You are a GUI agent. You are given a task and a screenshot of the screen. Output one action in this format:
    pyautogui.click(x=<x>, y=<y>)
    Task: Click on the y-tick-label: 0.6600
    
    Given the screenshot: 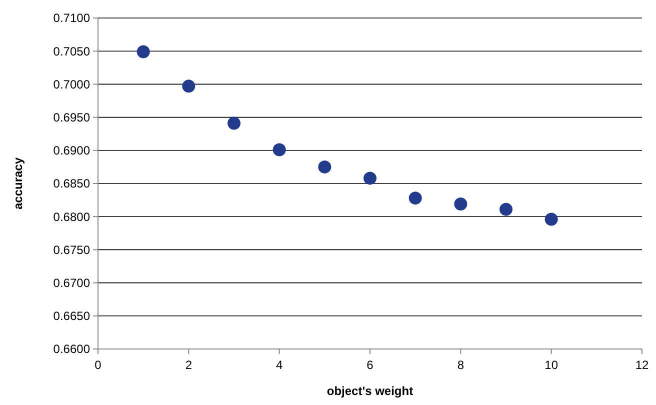 What is the action you would take?
    pyautogui.click(x=71, y=349)
    